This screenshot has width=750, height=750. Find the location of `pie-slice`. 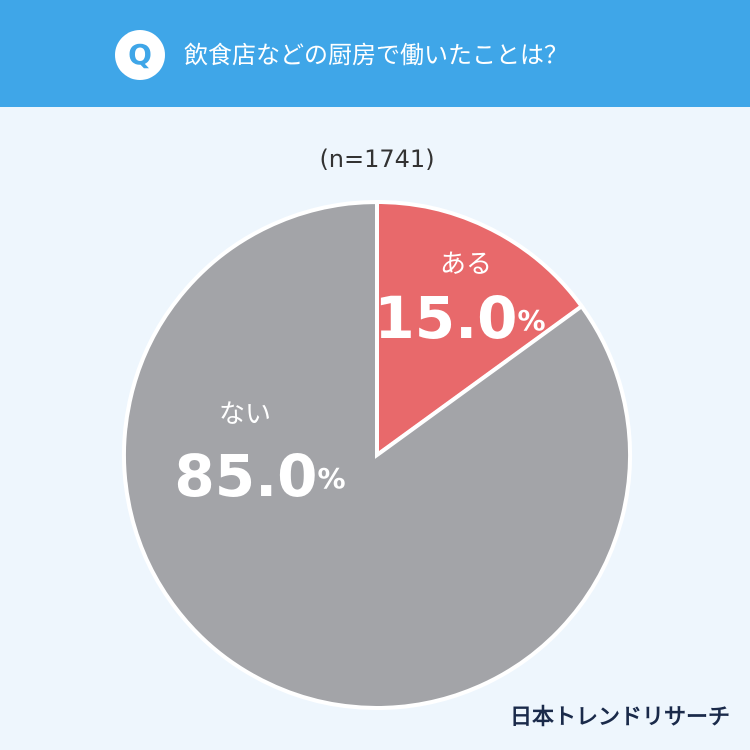

pie-slice is located at coordinates (480, 329).